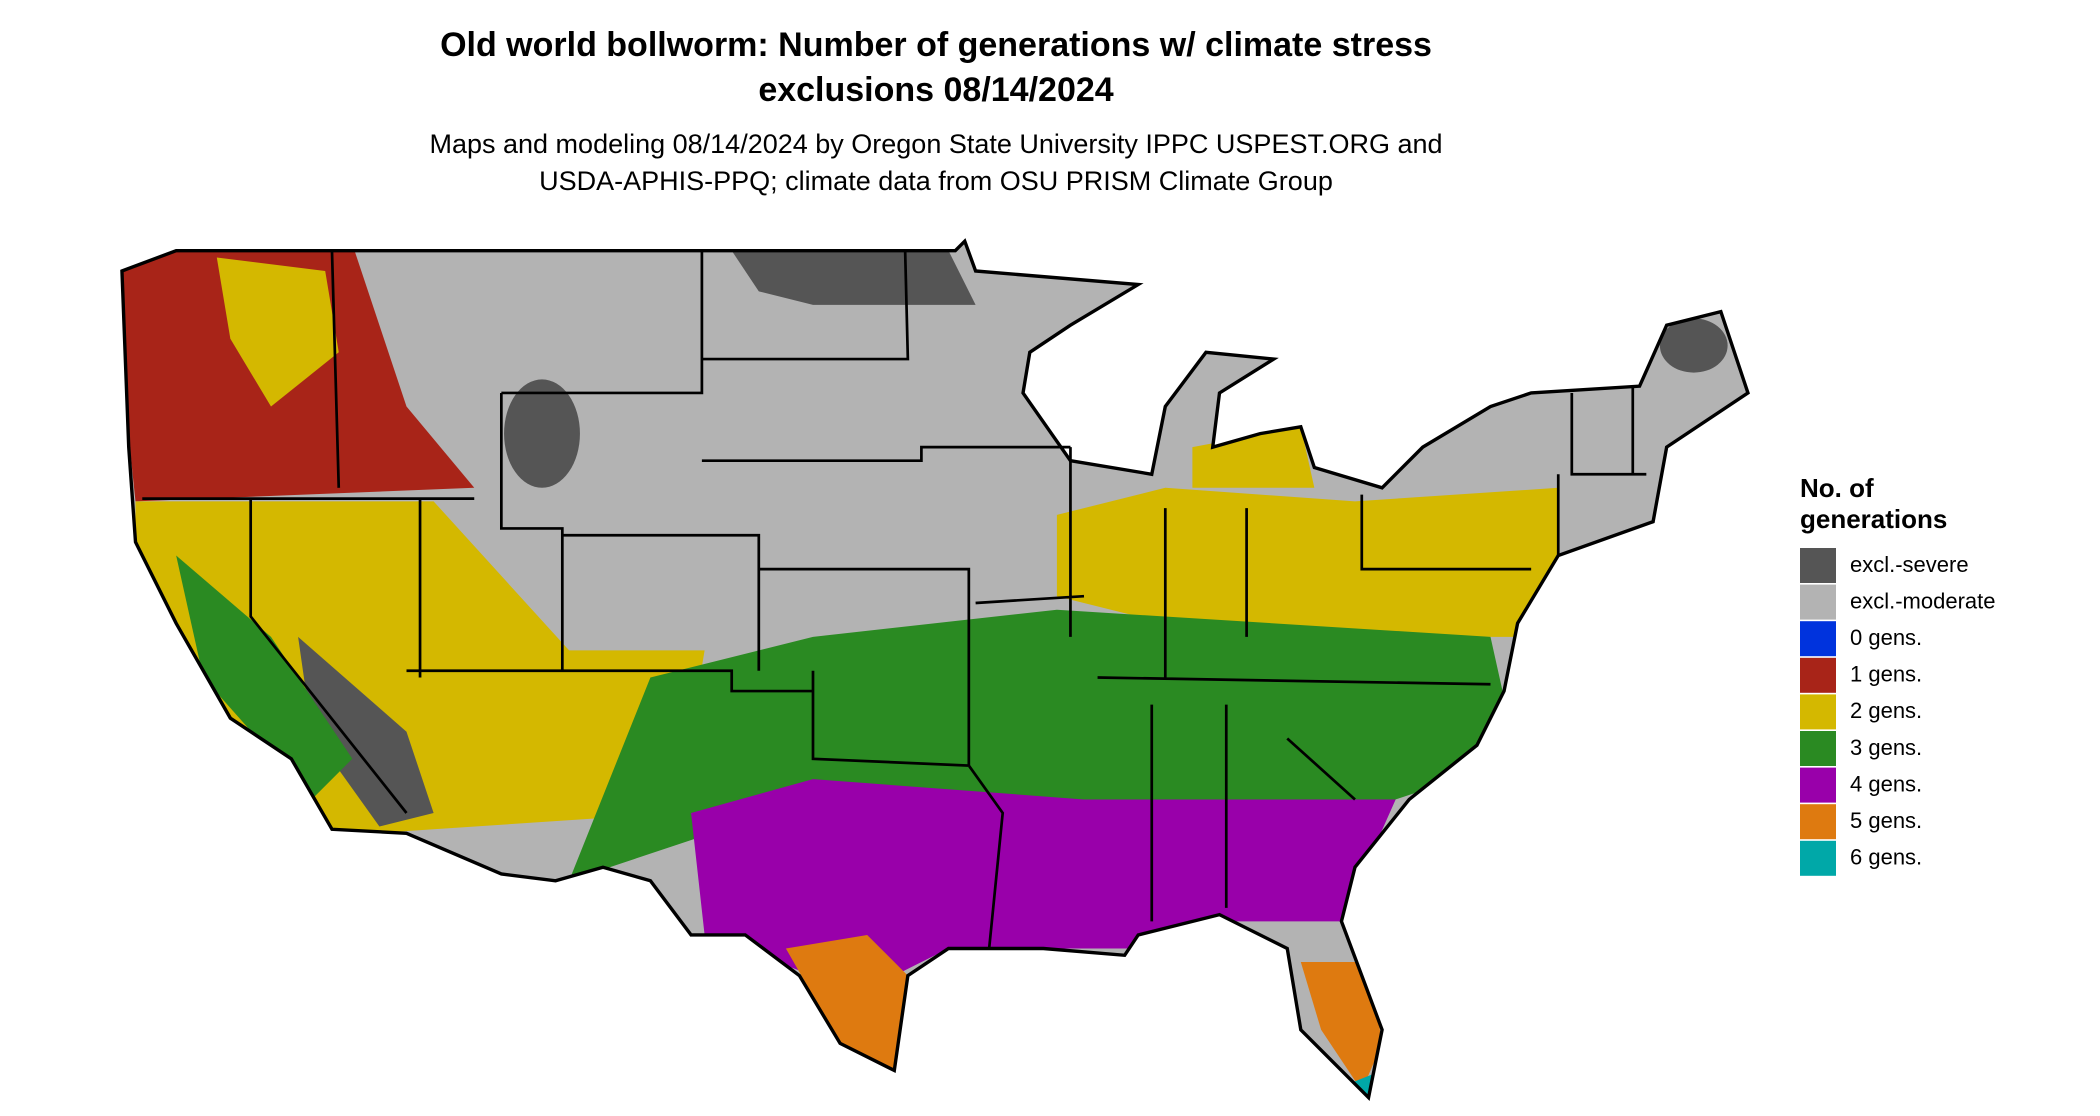  I want to click on legend-label: 5 gens., so click(1886, 820).